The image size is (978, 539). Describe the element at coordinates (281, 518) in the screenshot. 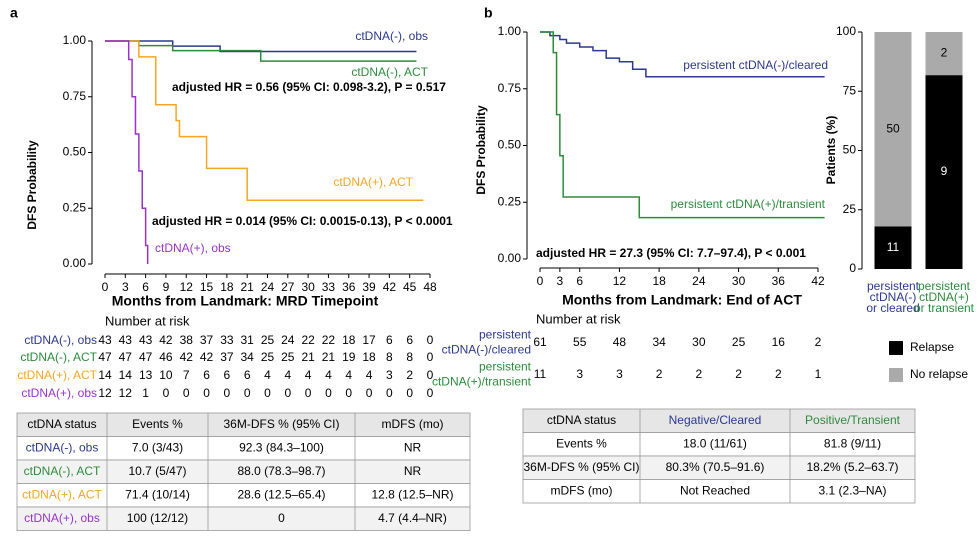

I see `table-cell: 0` at that location.